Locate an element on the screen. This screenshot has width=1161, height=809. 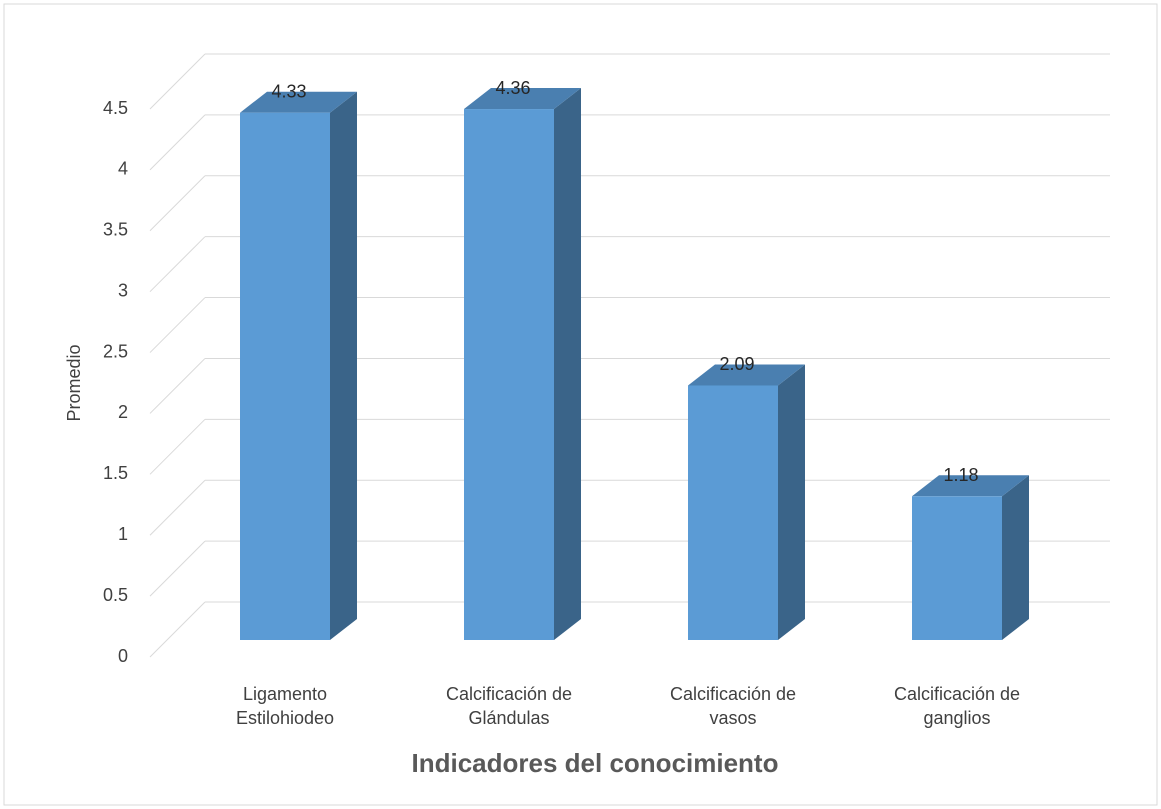
data-label: 4.36 is located at coordinates (512, 88).